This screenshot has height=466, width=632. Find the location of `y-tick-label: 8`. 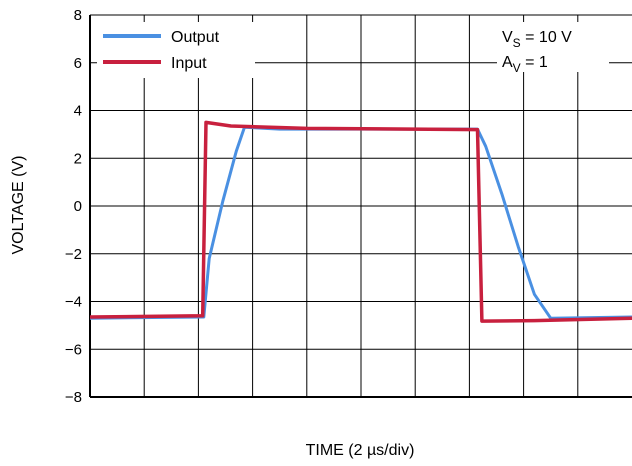

y-tick-label: 8 is located at coordinates (78, 15).